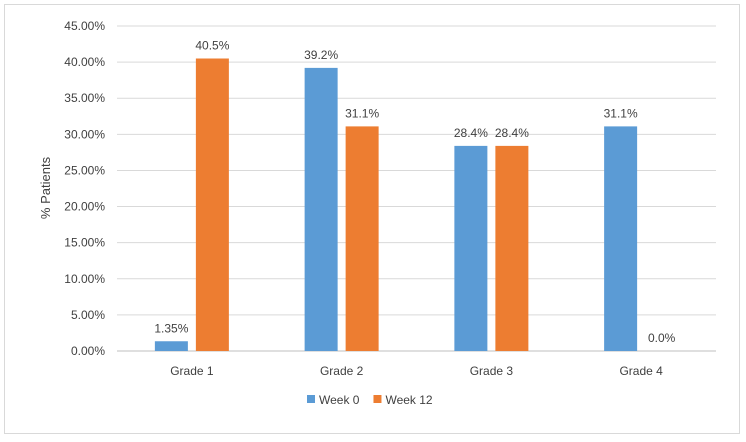 Image resolution: width=746 pixels, height=442 pixels. I want to click on y-tick-label: 10.00%, so click(84, 279).